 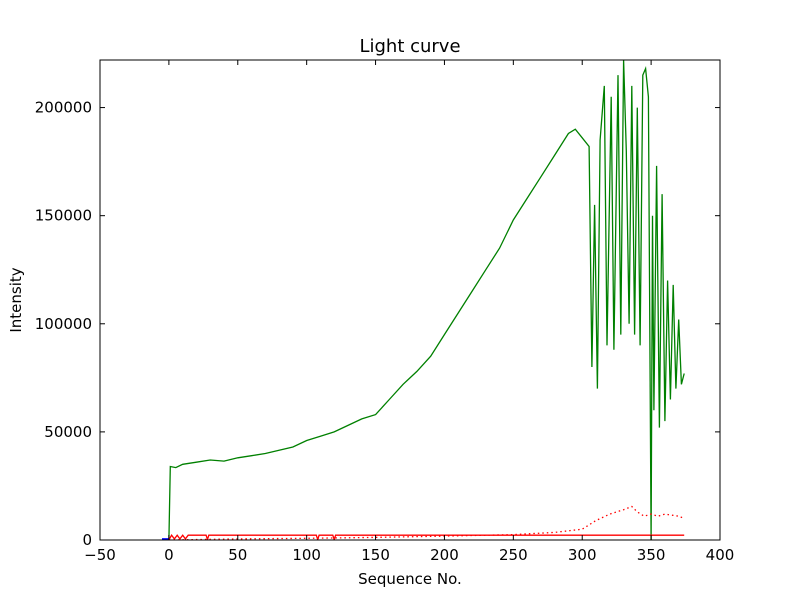 I want to click on x-tick-label: 150, so click(x=375, y=555).